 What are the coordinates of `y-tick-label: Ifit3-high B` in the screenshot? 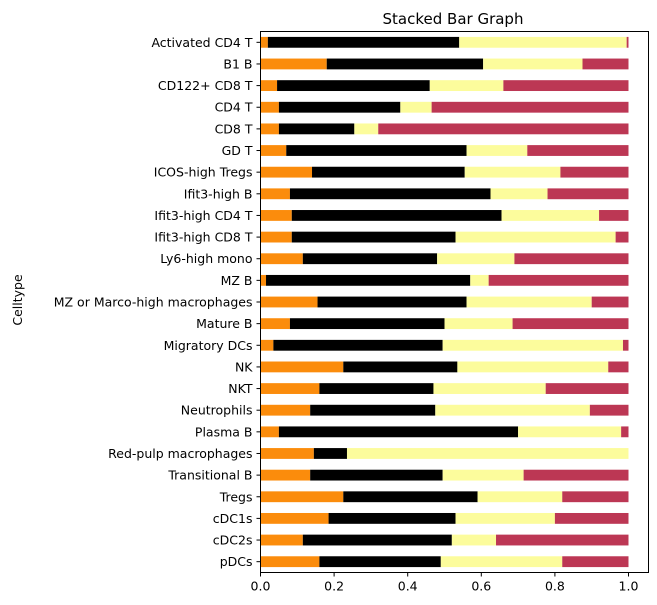 It's located at (218, 193).